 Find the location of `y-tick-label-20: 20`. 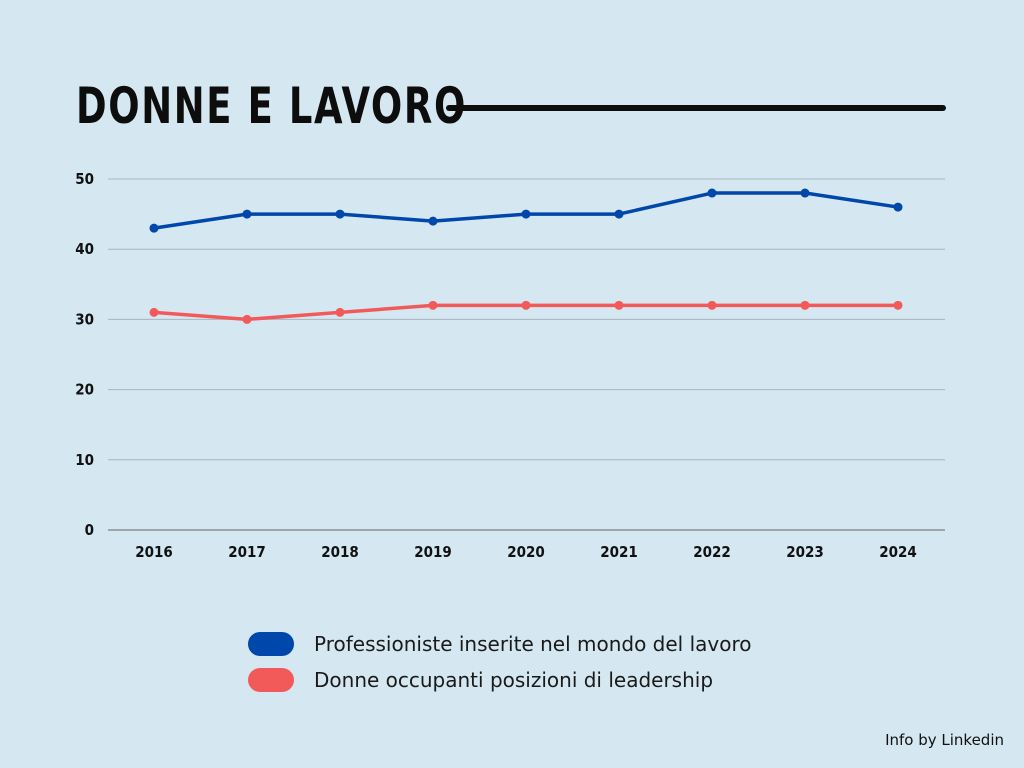

y-tick-label-20: 20 is located at coordinates (84, 390).